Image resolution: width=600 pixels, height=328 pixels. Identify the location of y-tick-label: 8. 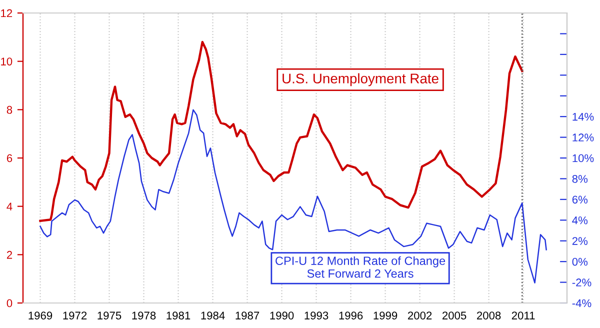
(9, 110).